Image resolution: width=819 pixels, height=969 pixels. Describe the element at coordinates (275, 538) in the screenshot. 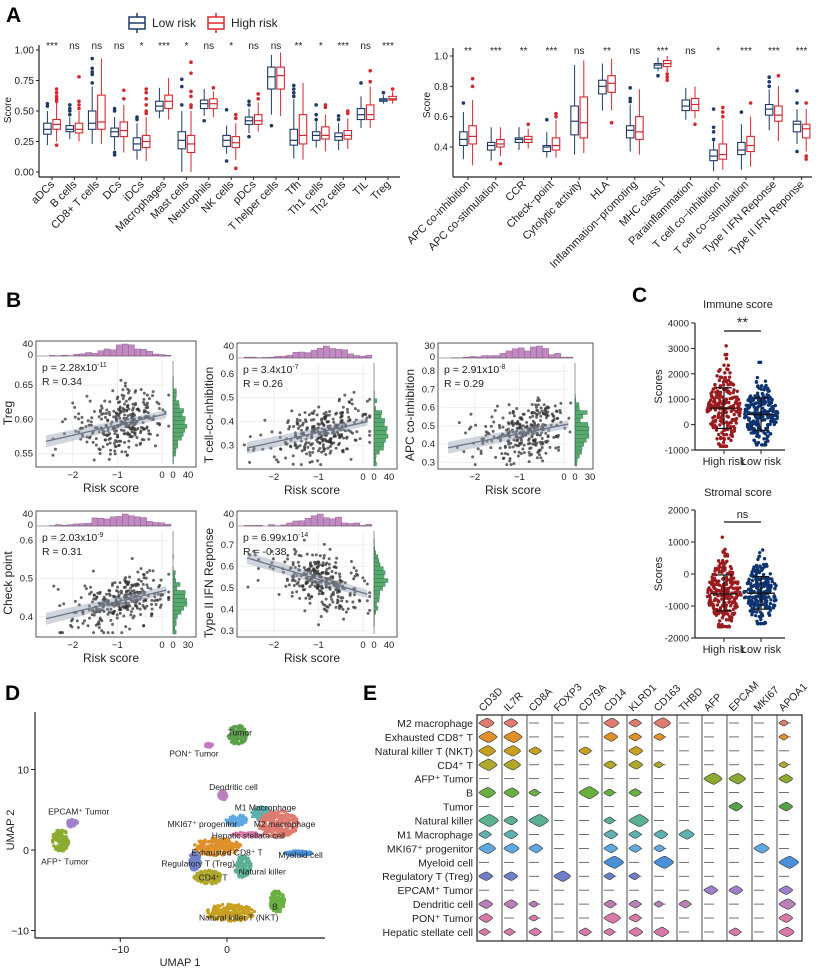

I see `p-value-label: p = 6.99x10-14` at that location.